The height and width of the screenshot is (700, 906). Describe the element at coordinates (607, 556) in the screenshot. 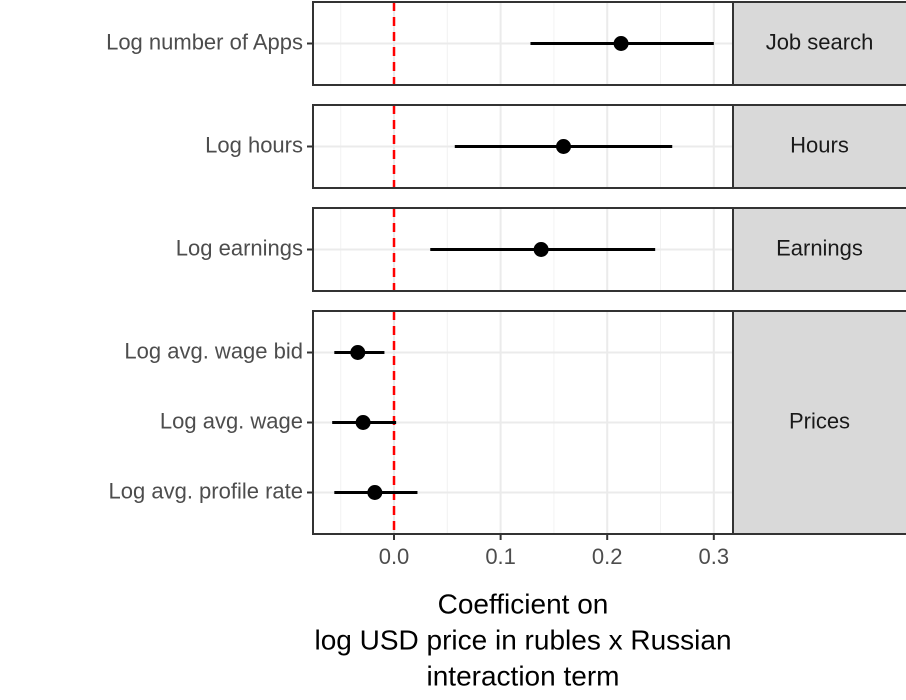

I see `x-tick-label: 0.2` at that location.